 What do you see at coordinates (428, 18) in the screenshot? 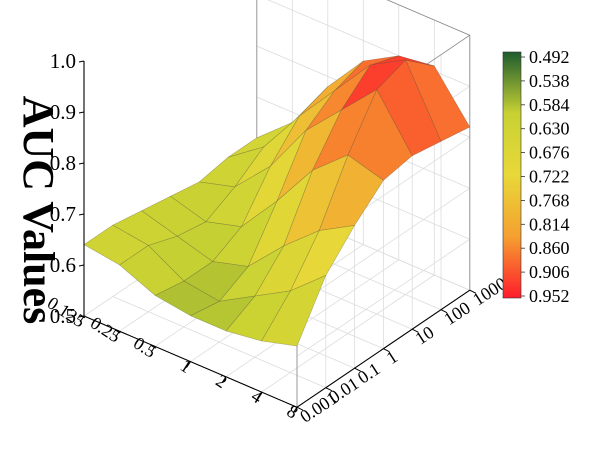
I see `wall-edge` at bounding box center [428, 18].